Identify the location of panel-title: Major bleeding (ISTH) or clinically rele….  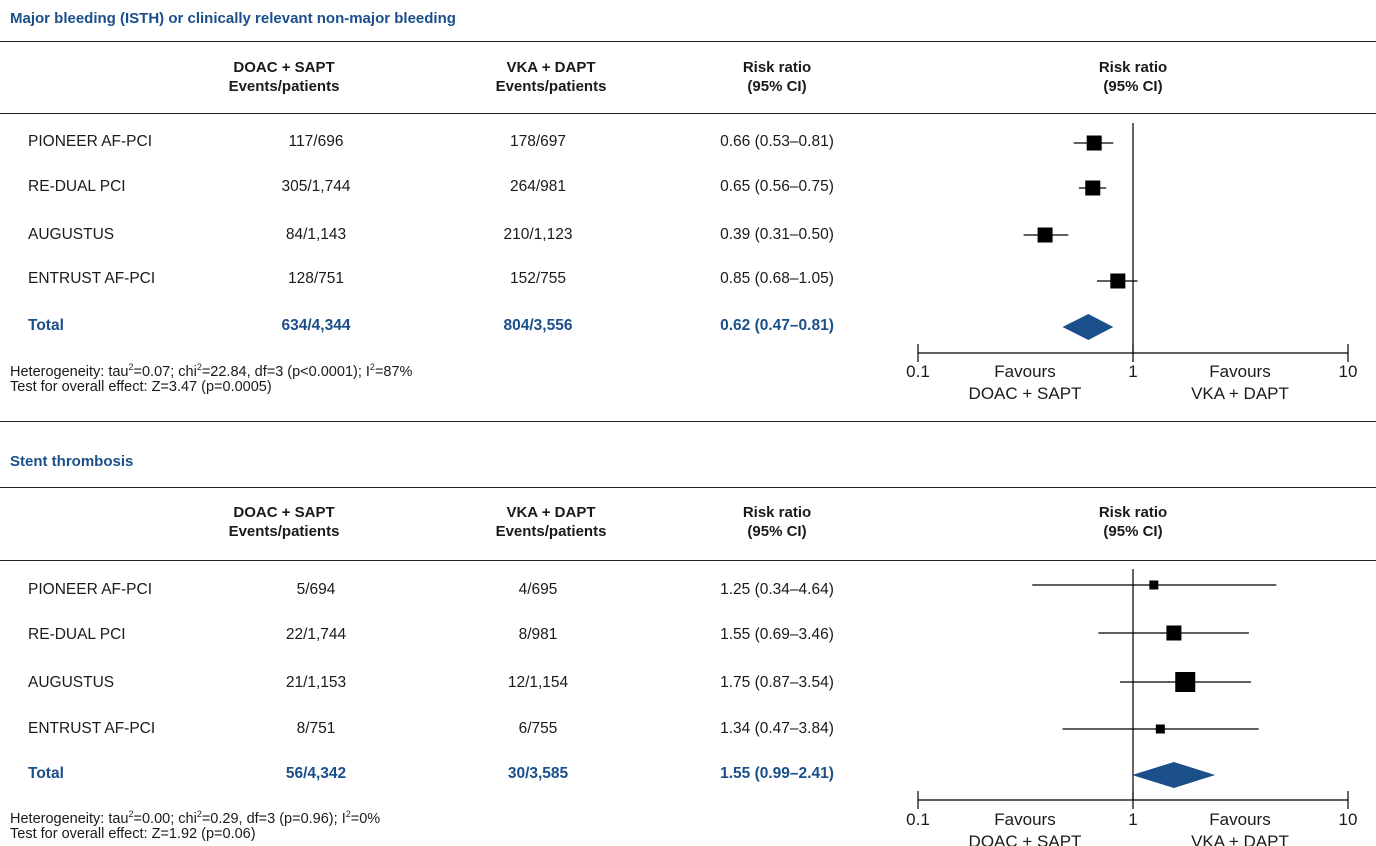
(233, 18).